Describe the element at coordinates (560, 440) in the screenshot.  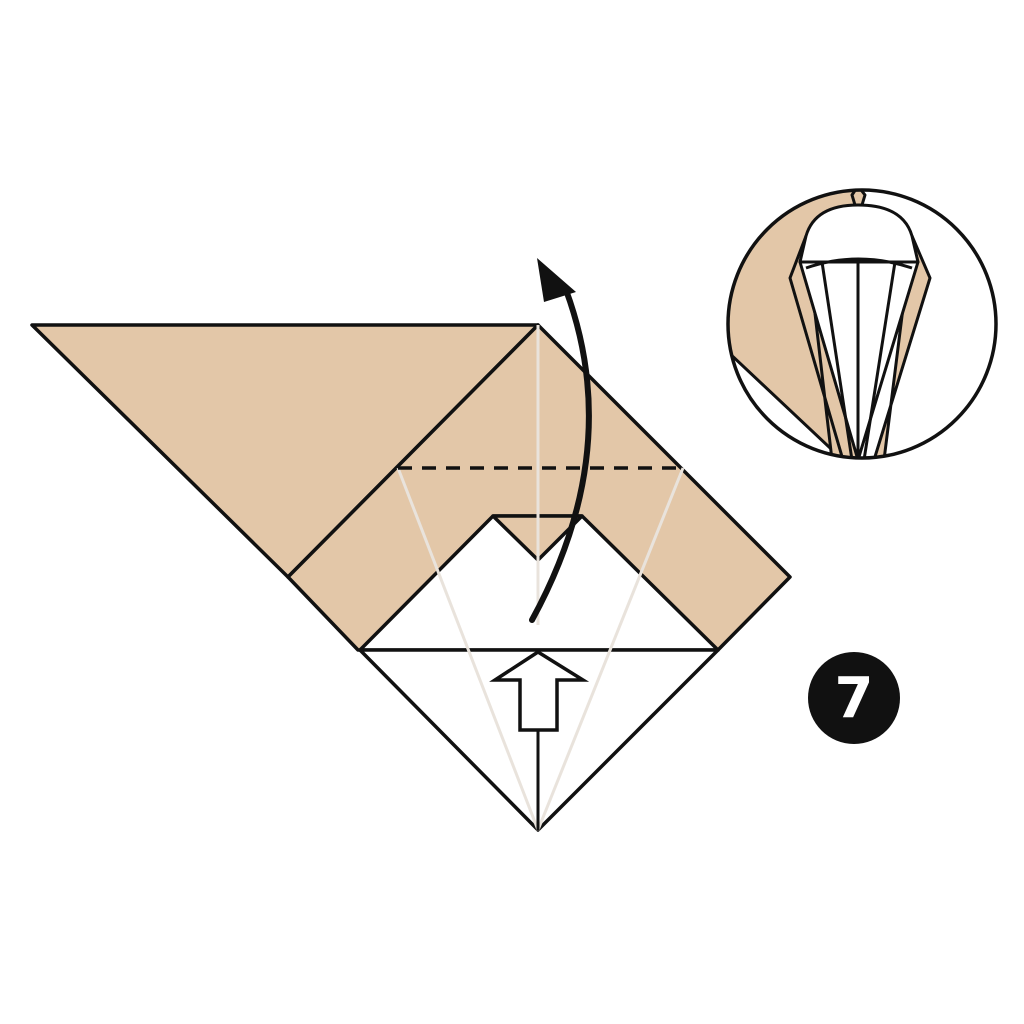
I see `curved-arrow-icon` at that location.